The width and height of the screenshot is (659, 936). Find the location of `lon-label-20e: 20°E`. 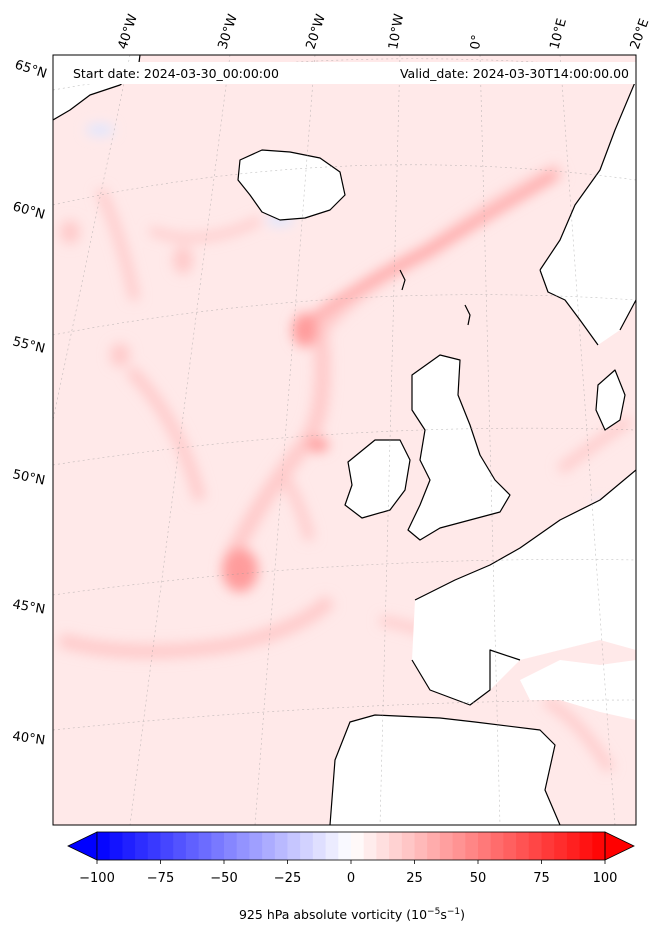

lon-label-20e: 20°E is located at coordinates (640, 34).